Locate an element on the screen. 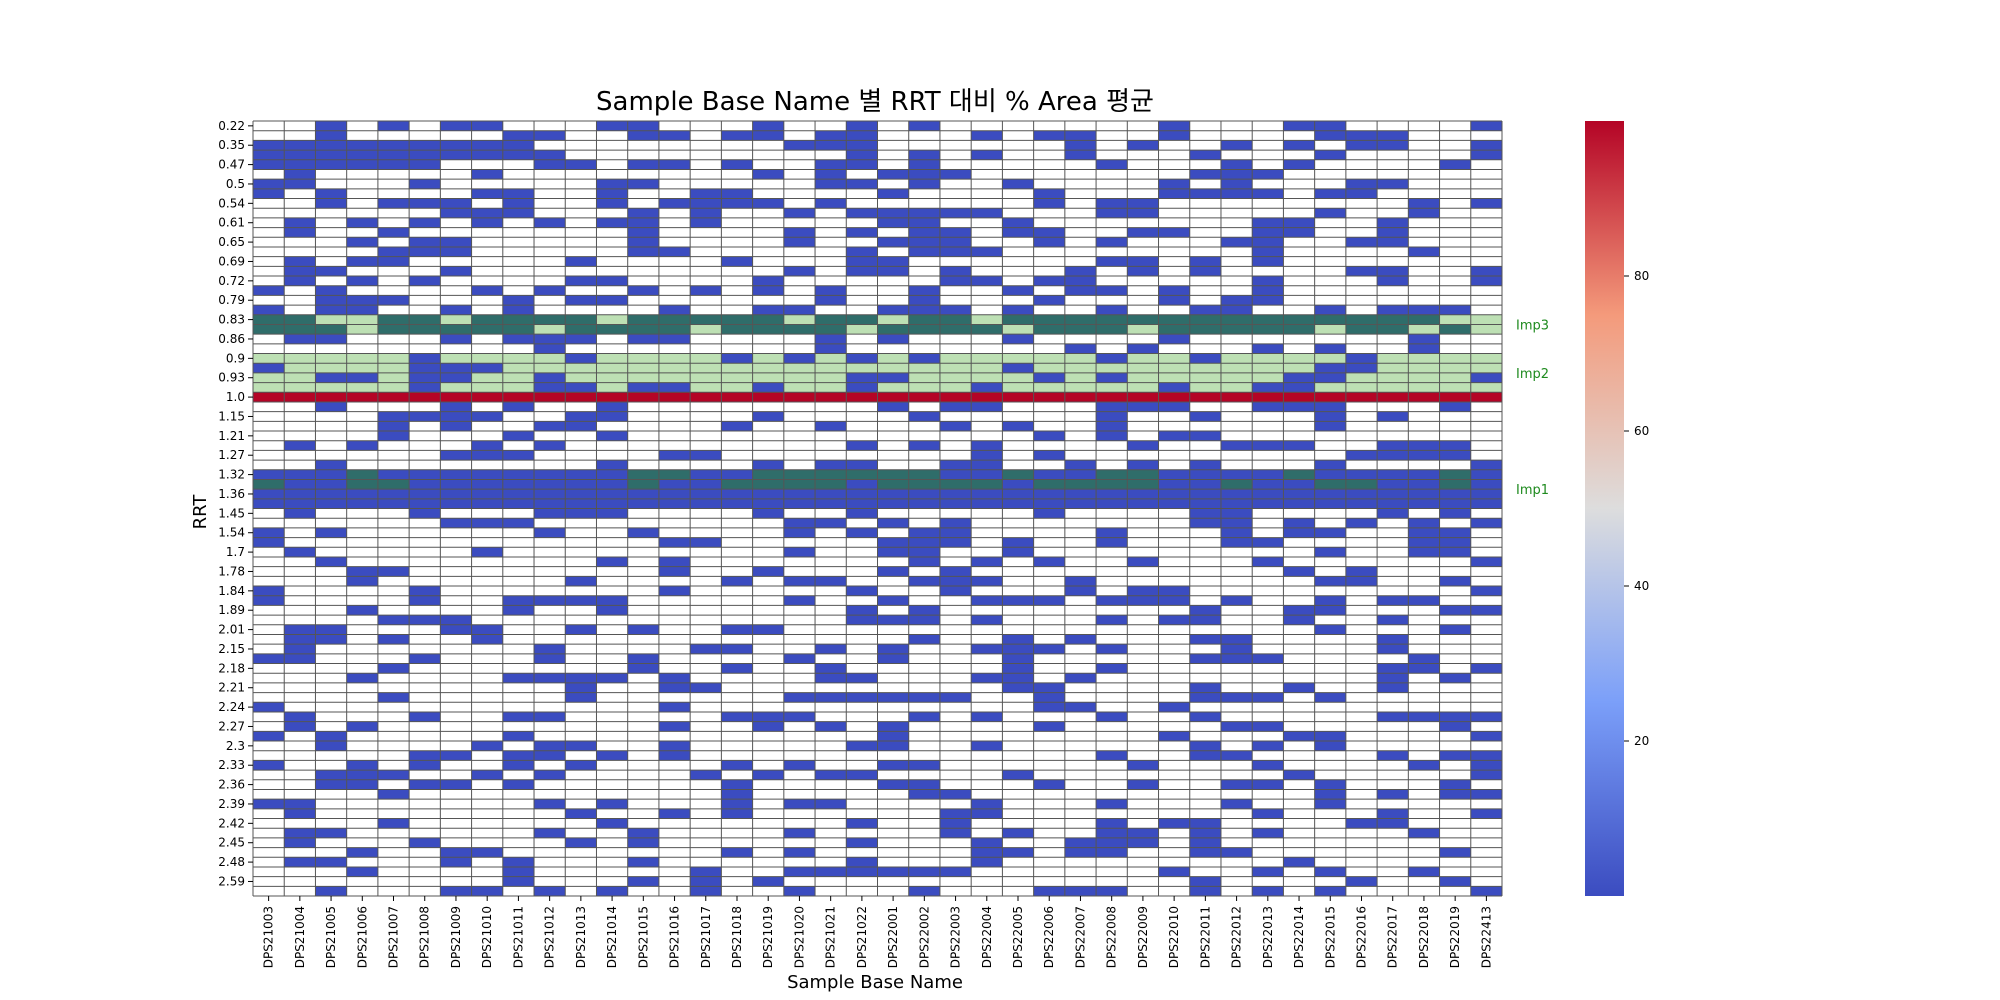  x-tick-label: DPS21018 is located at coordinates (737, 937).